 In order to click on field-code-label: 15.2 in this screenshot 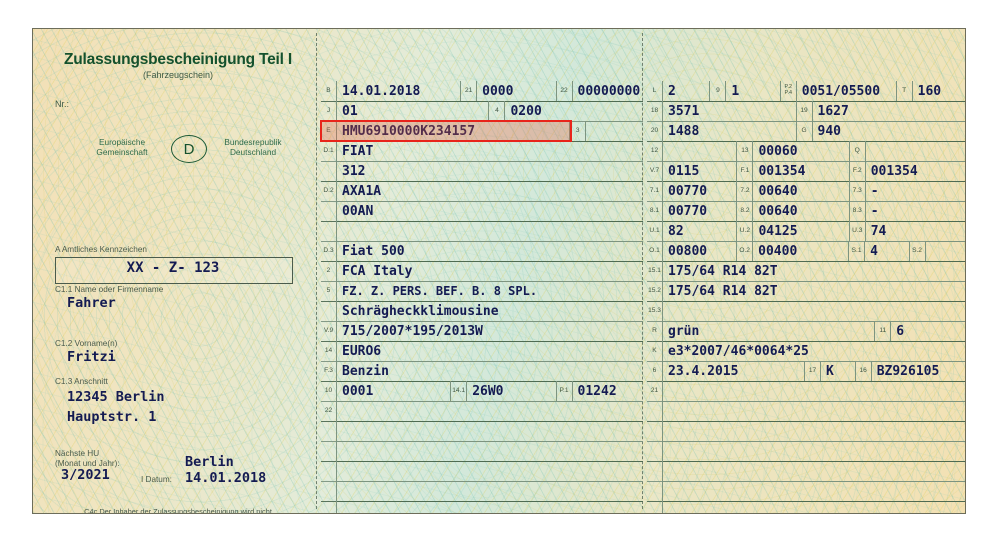, I will do `click(655, 291)`.